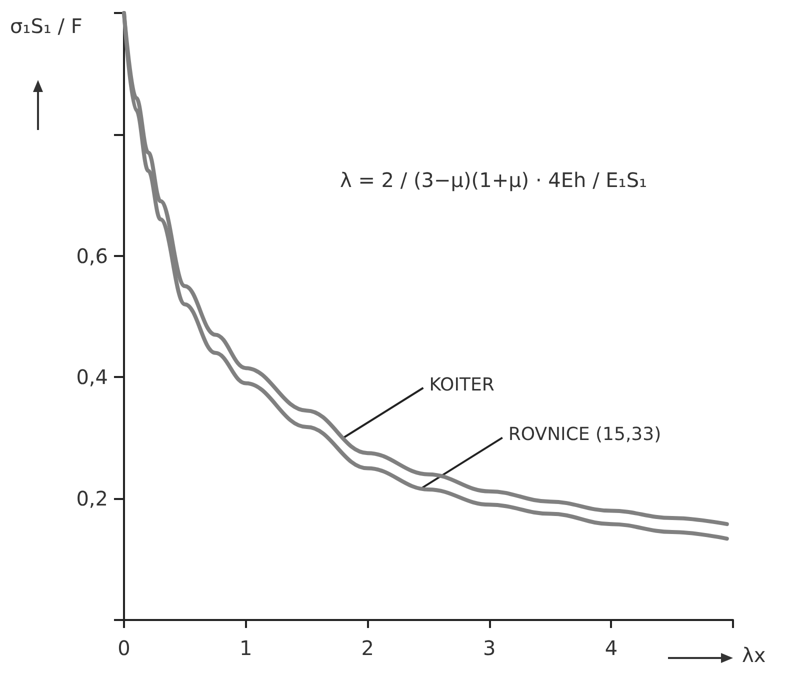 The width and height of the screenshot is (800, 681). I want to click on x-tick-label: 0, so click(124, 648).